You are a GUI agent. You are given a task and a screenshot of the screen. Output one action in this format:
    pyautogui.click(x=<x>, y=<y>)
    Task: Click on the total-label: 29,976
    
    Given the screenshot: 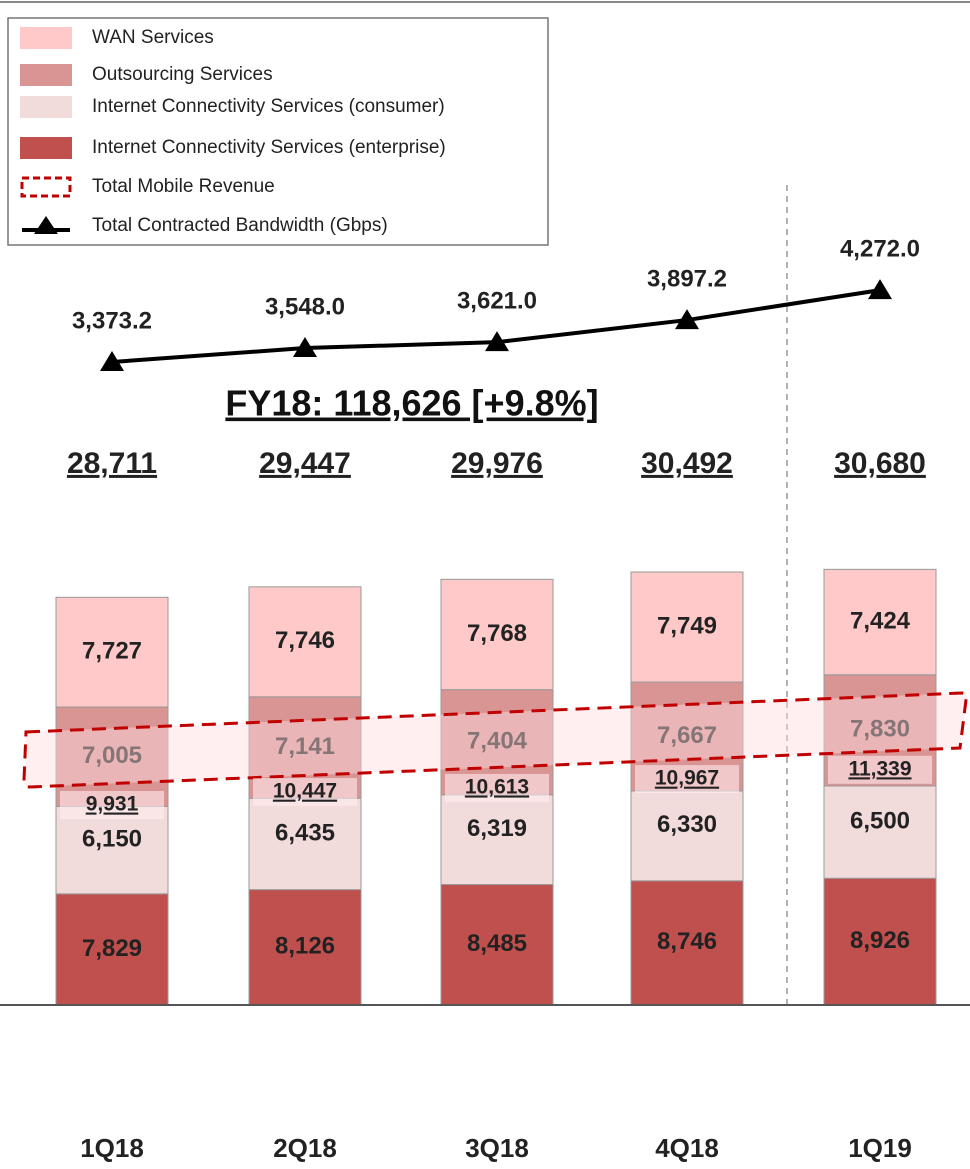 What is the action you would take?
    pyautogui.click(x=497, y=463)
    